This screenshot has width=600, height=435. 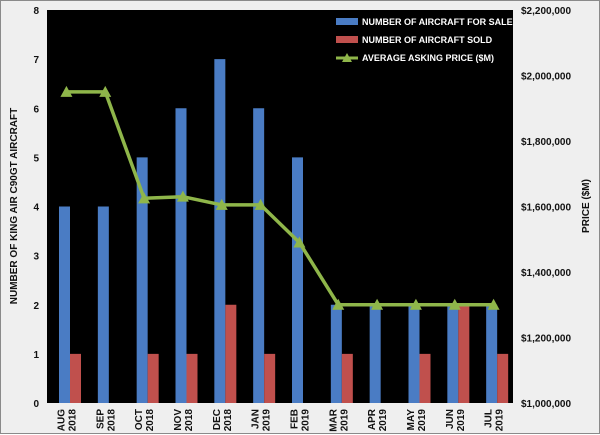 I want to click on y2-tick-label: $2,200,000, so click(x=546, y=11).